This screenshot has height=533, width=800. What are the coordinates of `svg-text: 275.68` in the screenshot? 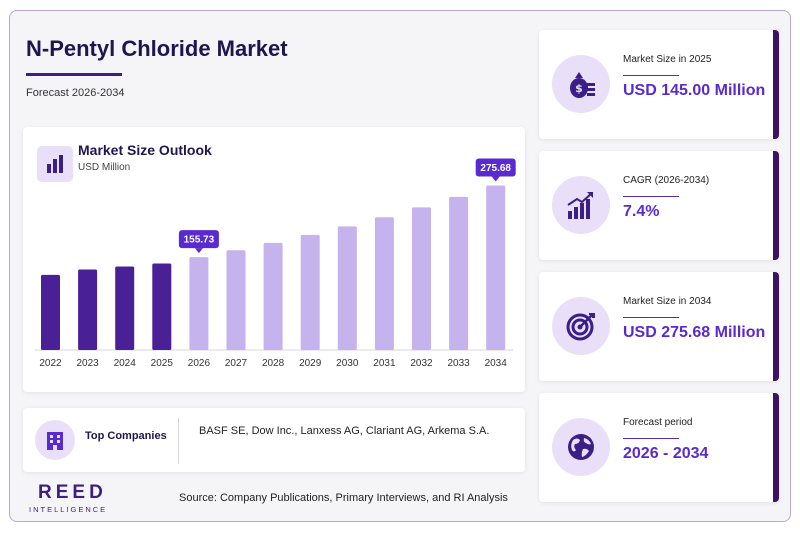 It's located at (495, 168).